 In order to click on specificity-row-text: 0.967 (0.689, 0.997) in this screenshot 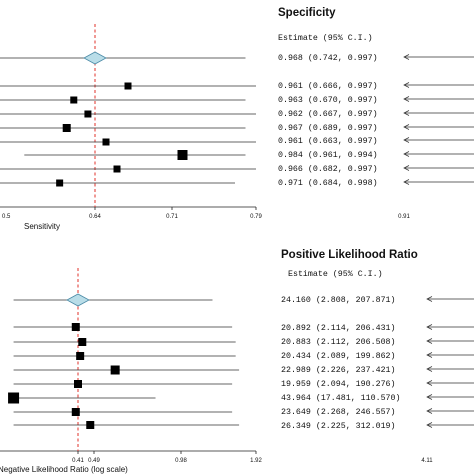, I will do `click(328, 128)`.